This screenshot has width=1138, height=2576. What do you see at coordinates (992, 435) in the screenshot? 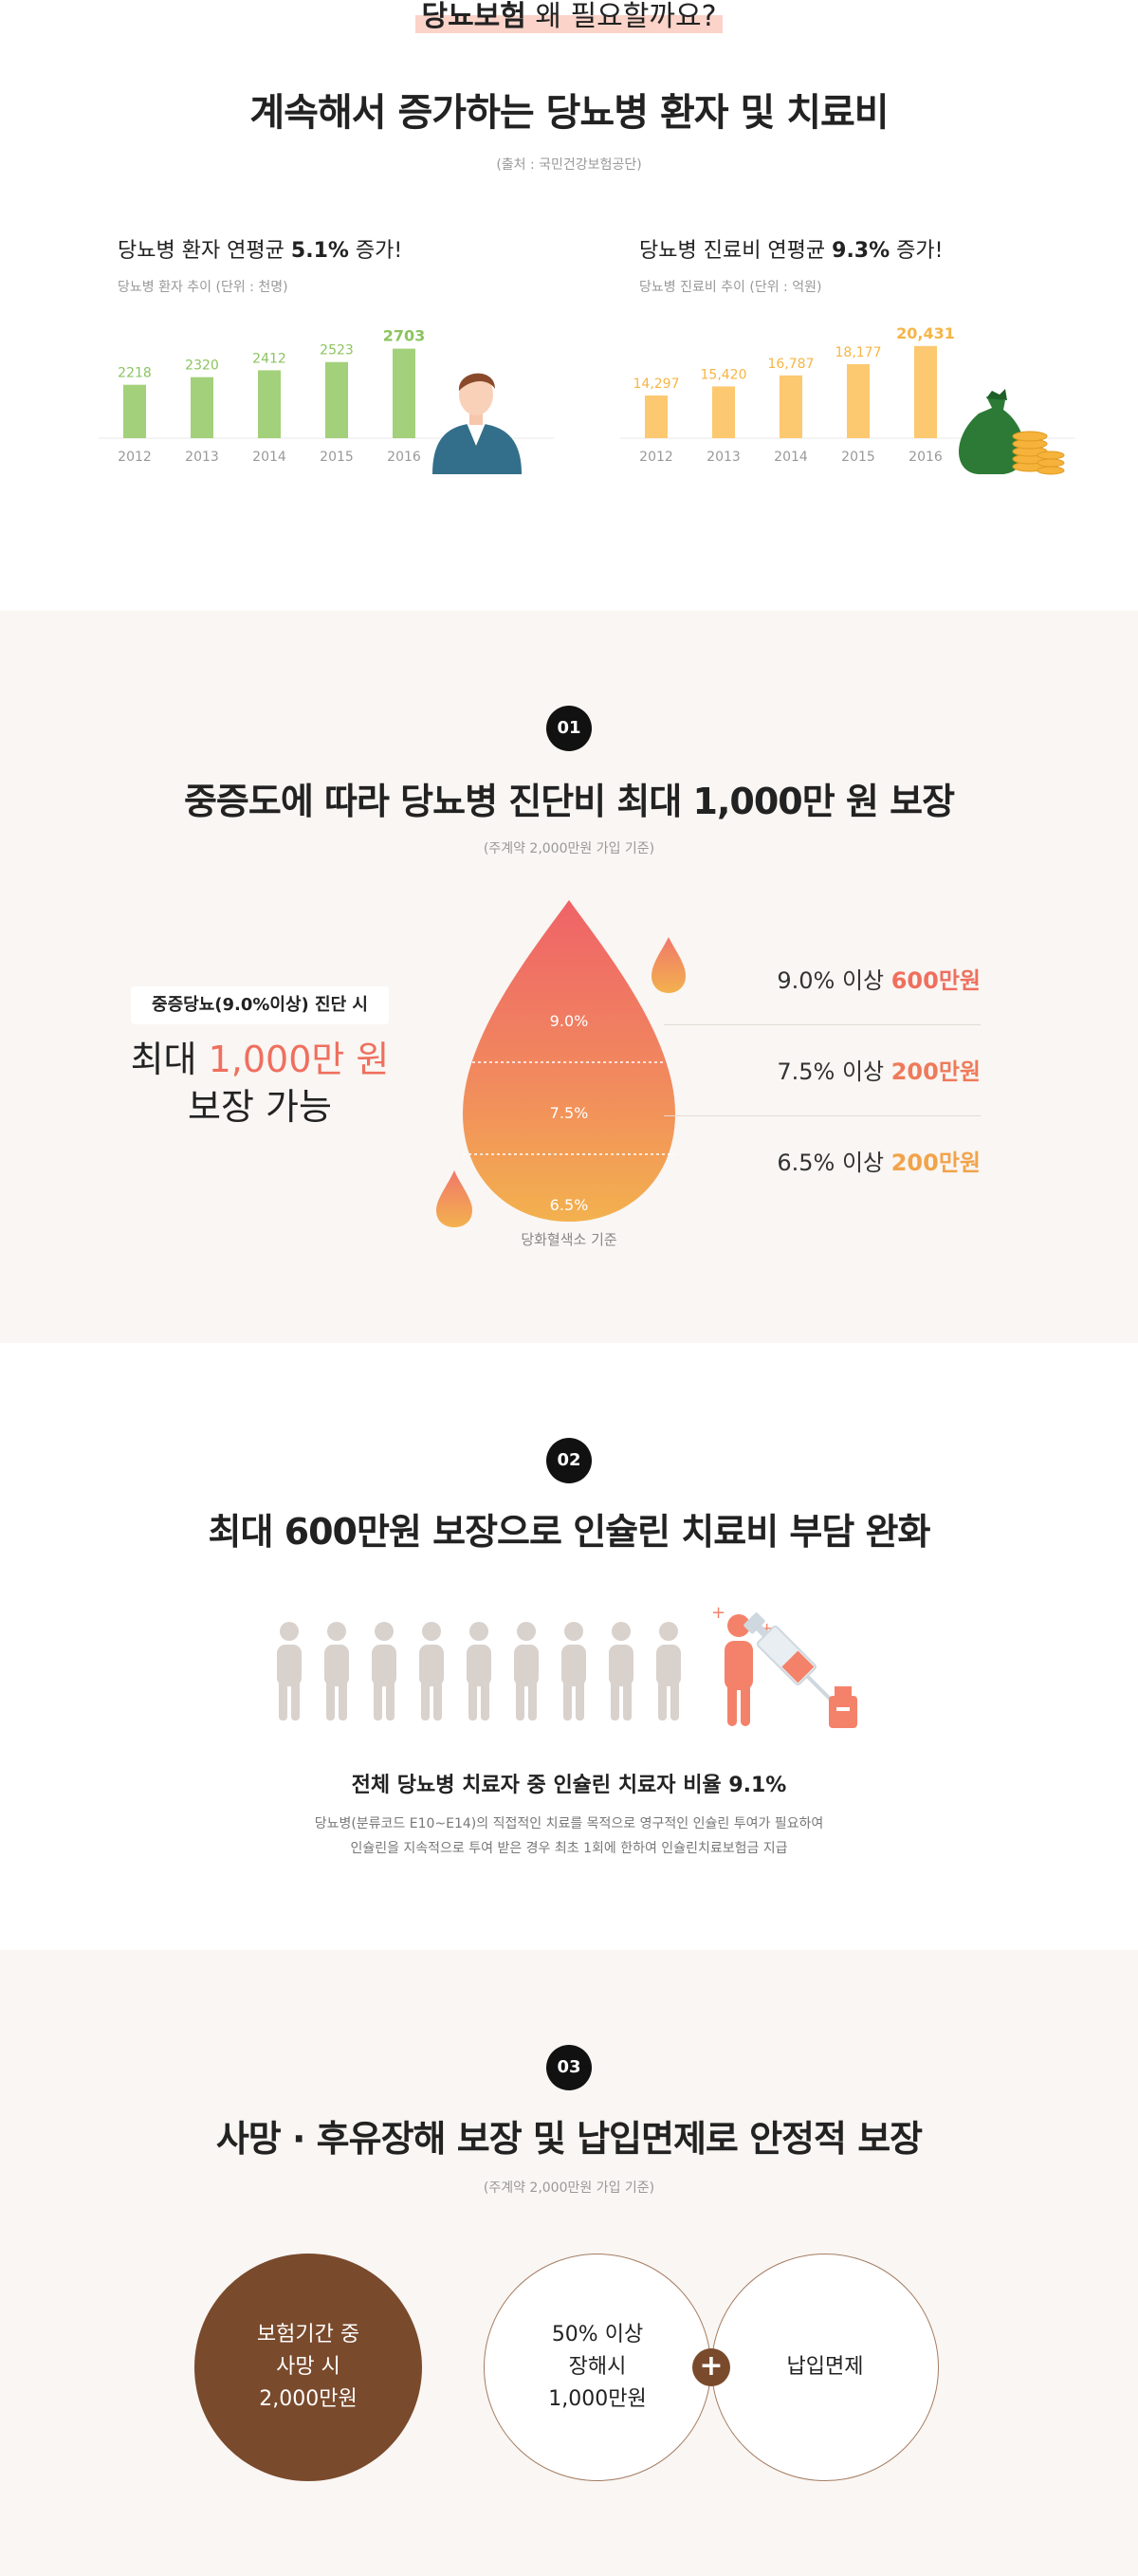
I see `money-bag` at bounding box center [992, 435].